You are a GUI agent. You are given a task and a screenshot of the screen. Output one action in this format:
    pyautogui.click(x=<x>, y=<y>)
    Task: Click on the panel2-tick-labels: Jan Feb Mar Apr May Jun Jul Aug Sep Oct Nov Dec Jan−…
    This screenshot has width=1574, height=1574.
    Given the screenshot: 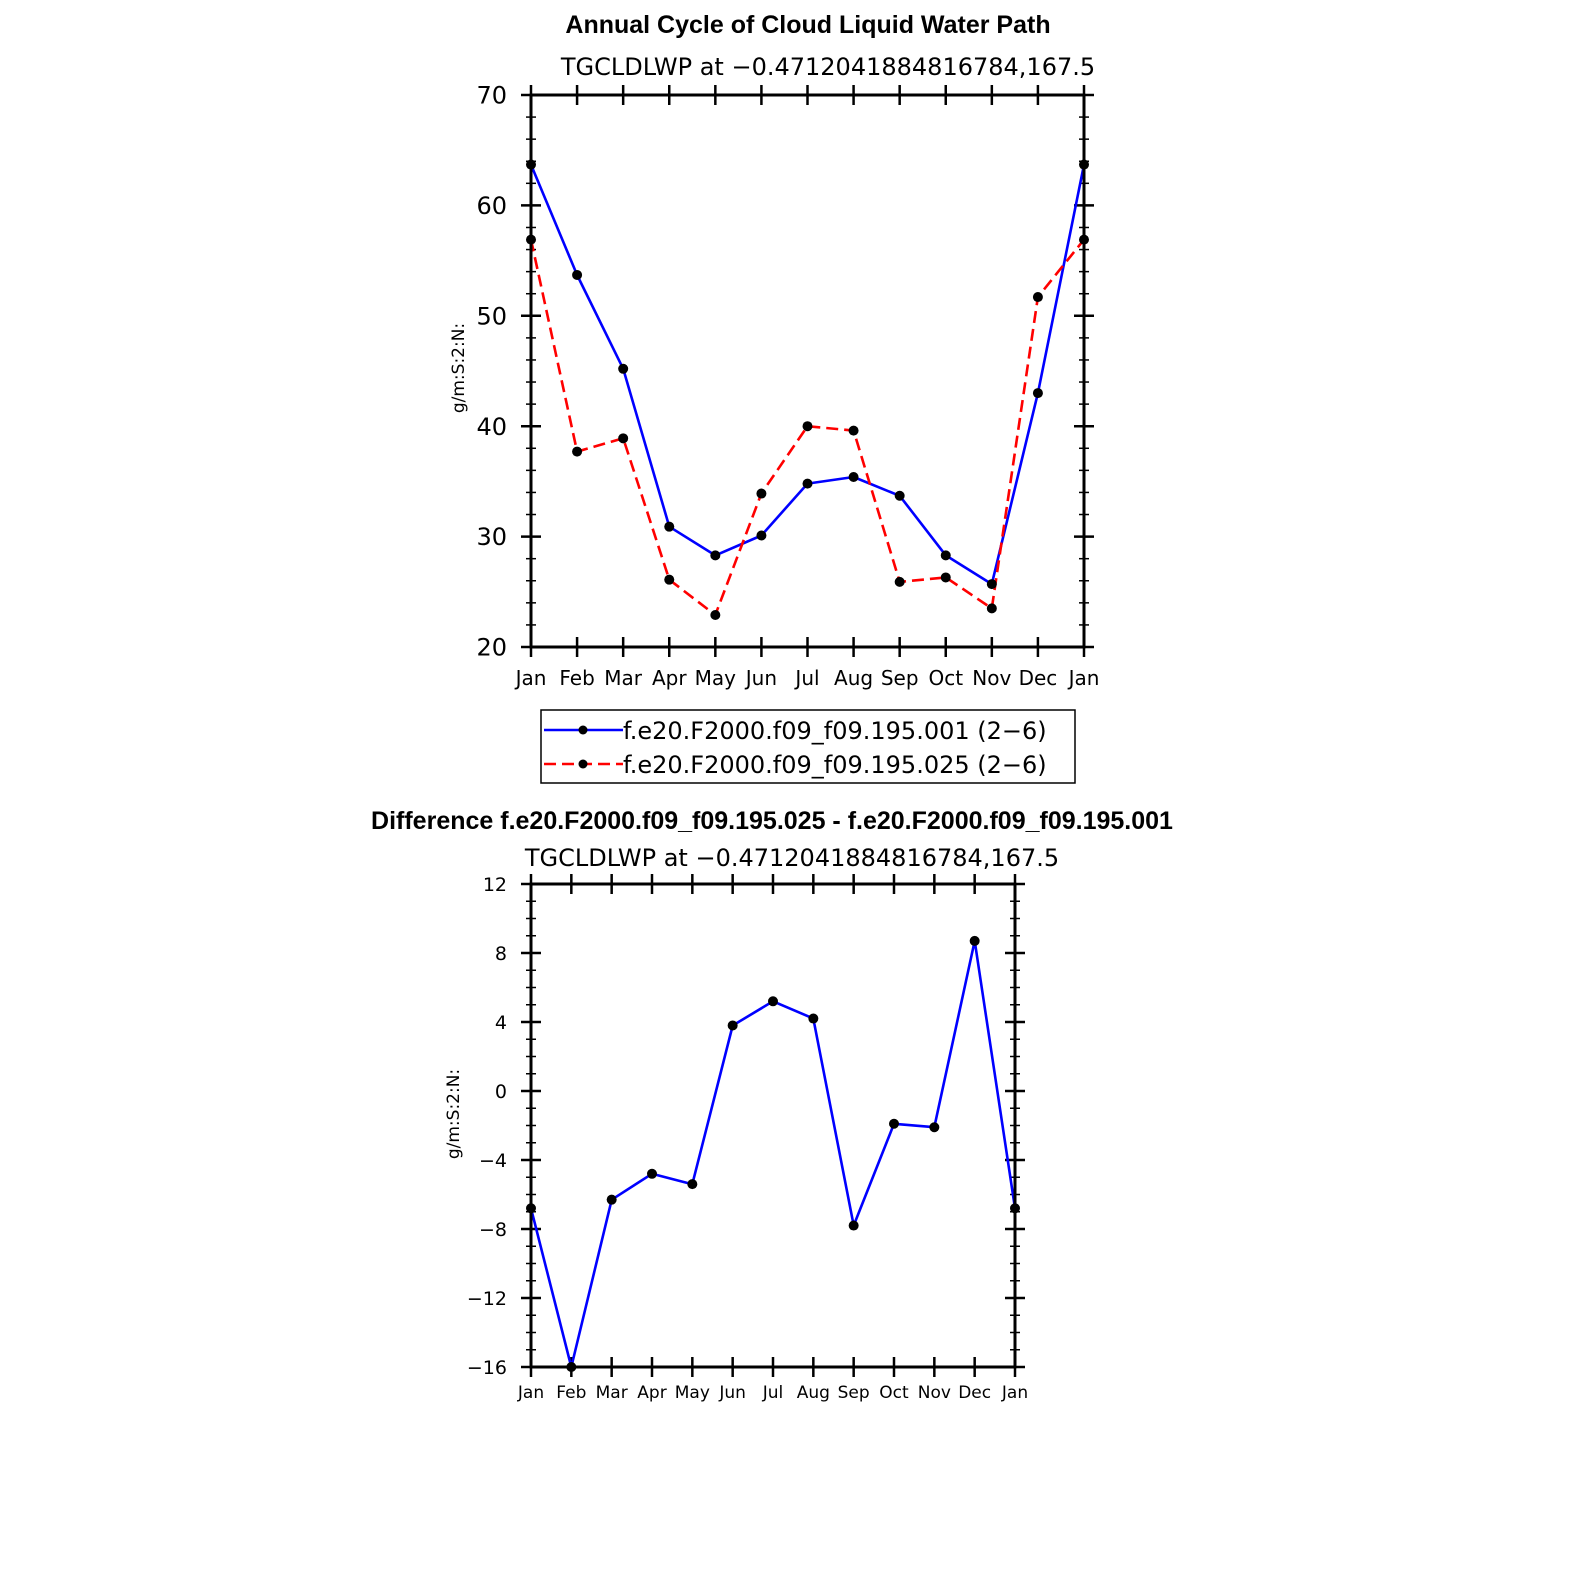 What is the action you would take?
    pyautogui.click(x=747, y=1138)
    